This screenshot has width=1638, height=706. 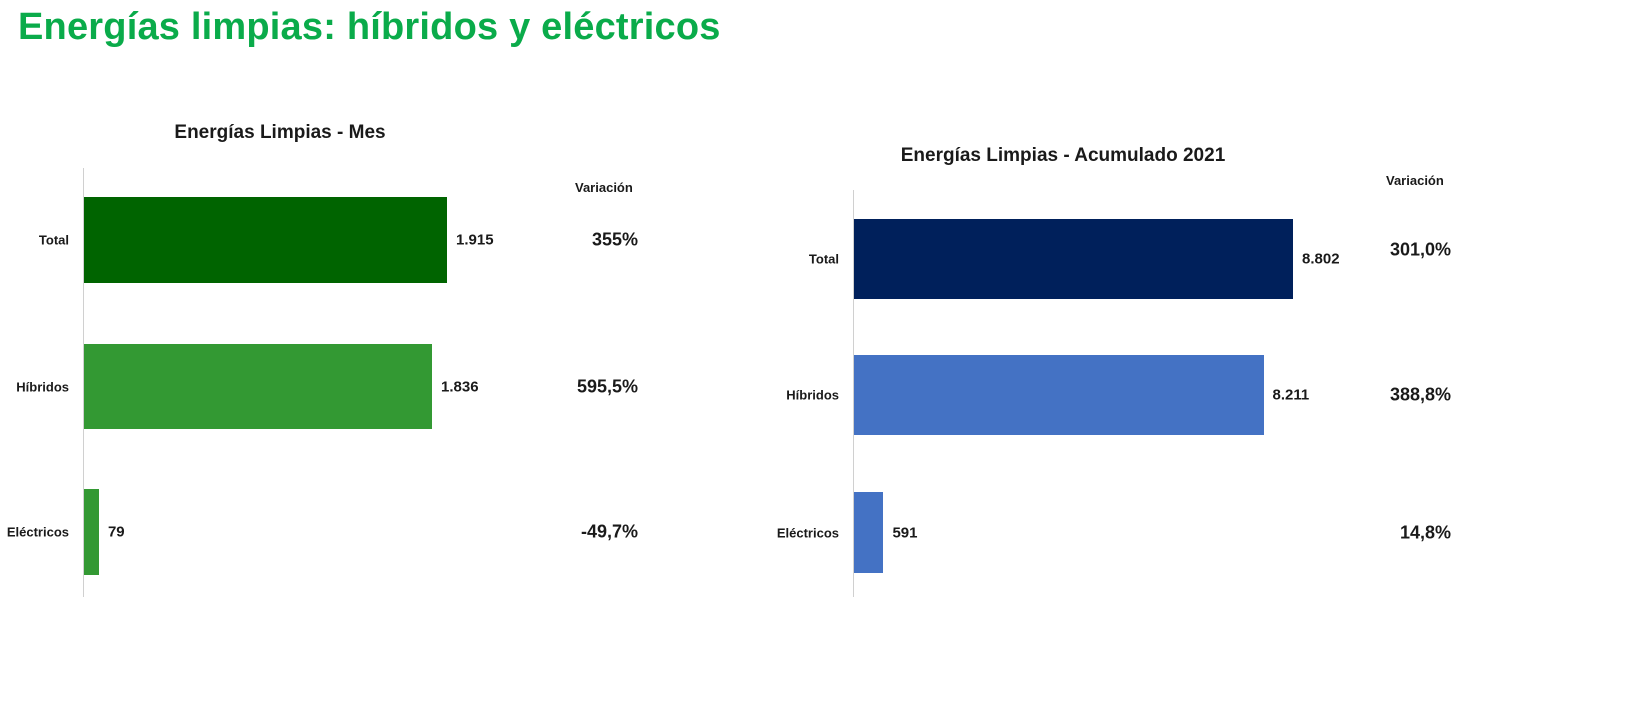 What do you see at coordinates (475, 240) in the screenshot?
I see `value-label: 1.915` at bounding box center [475, 240].